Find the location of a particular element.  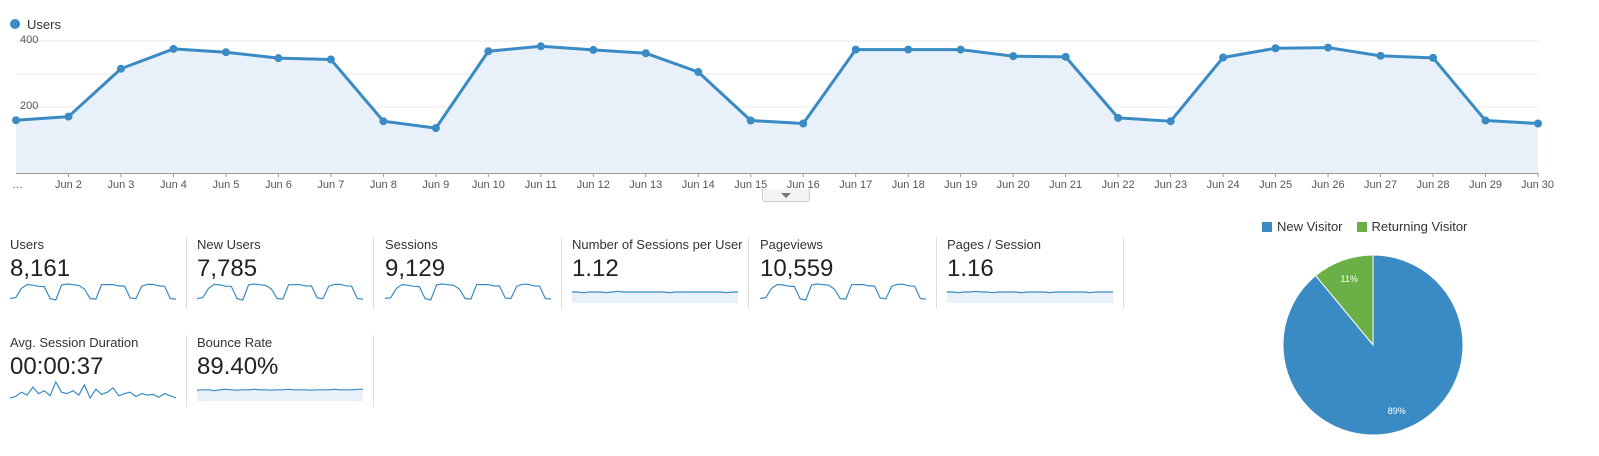

visitor-pie-chart: 11% 89% is located at coordinates (1373, 345).